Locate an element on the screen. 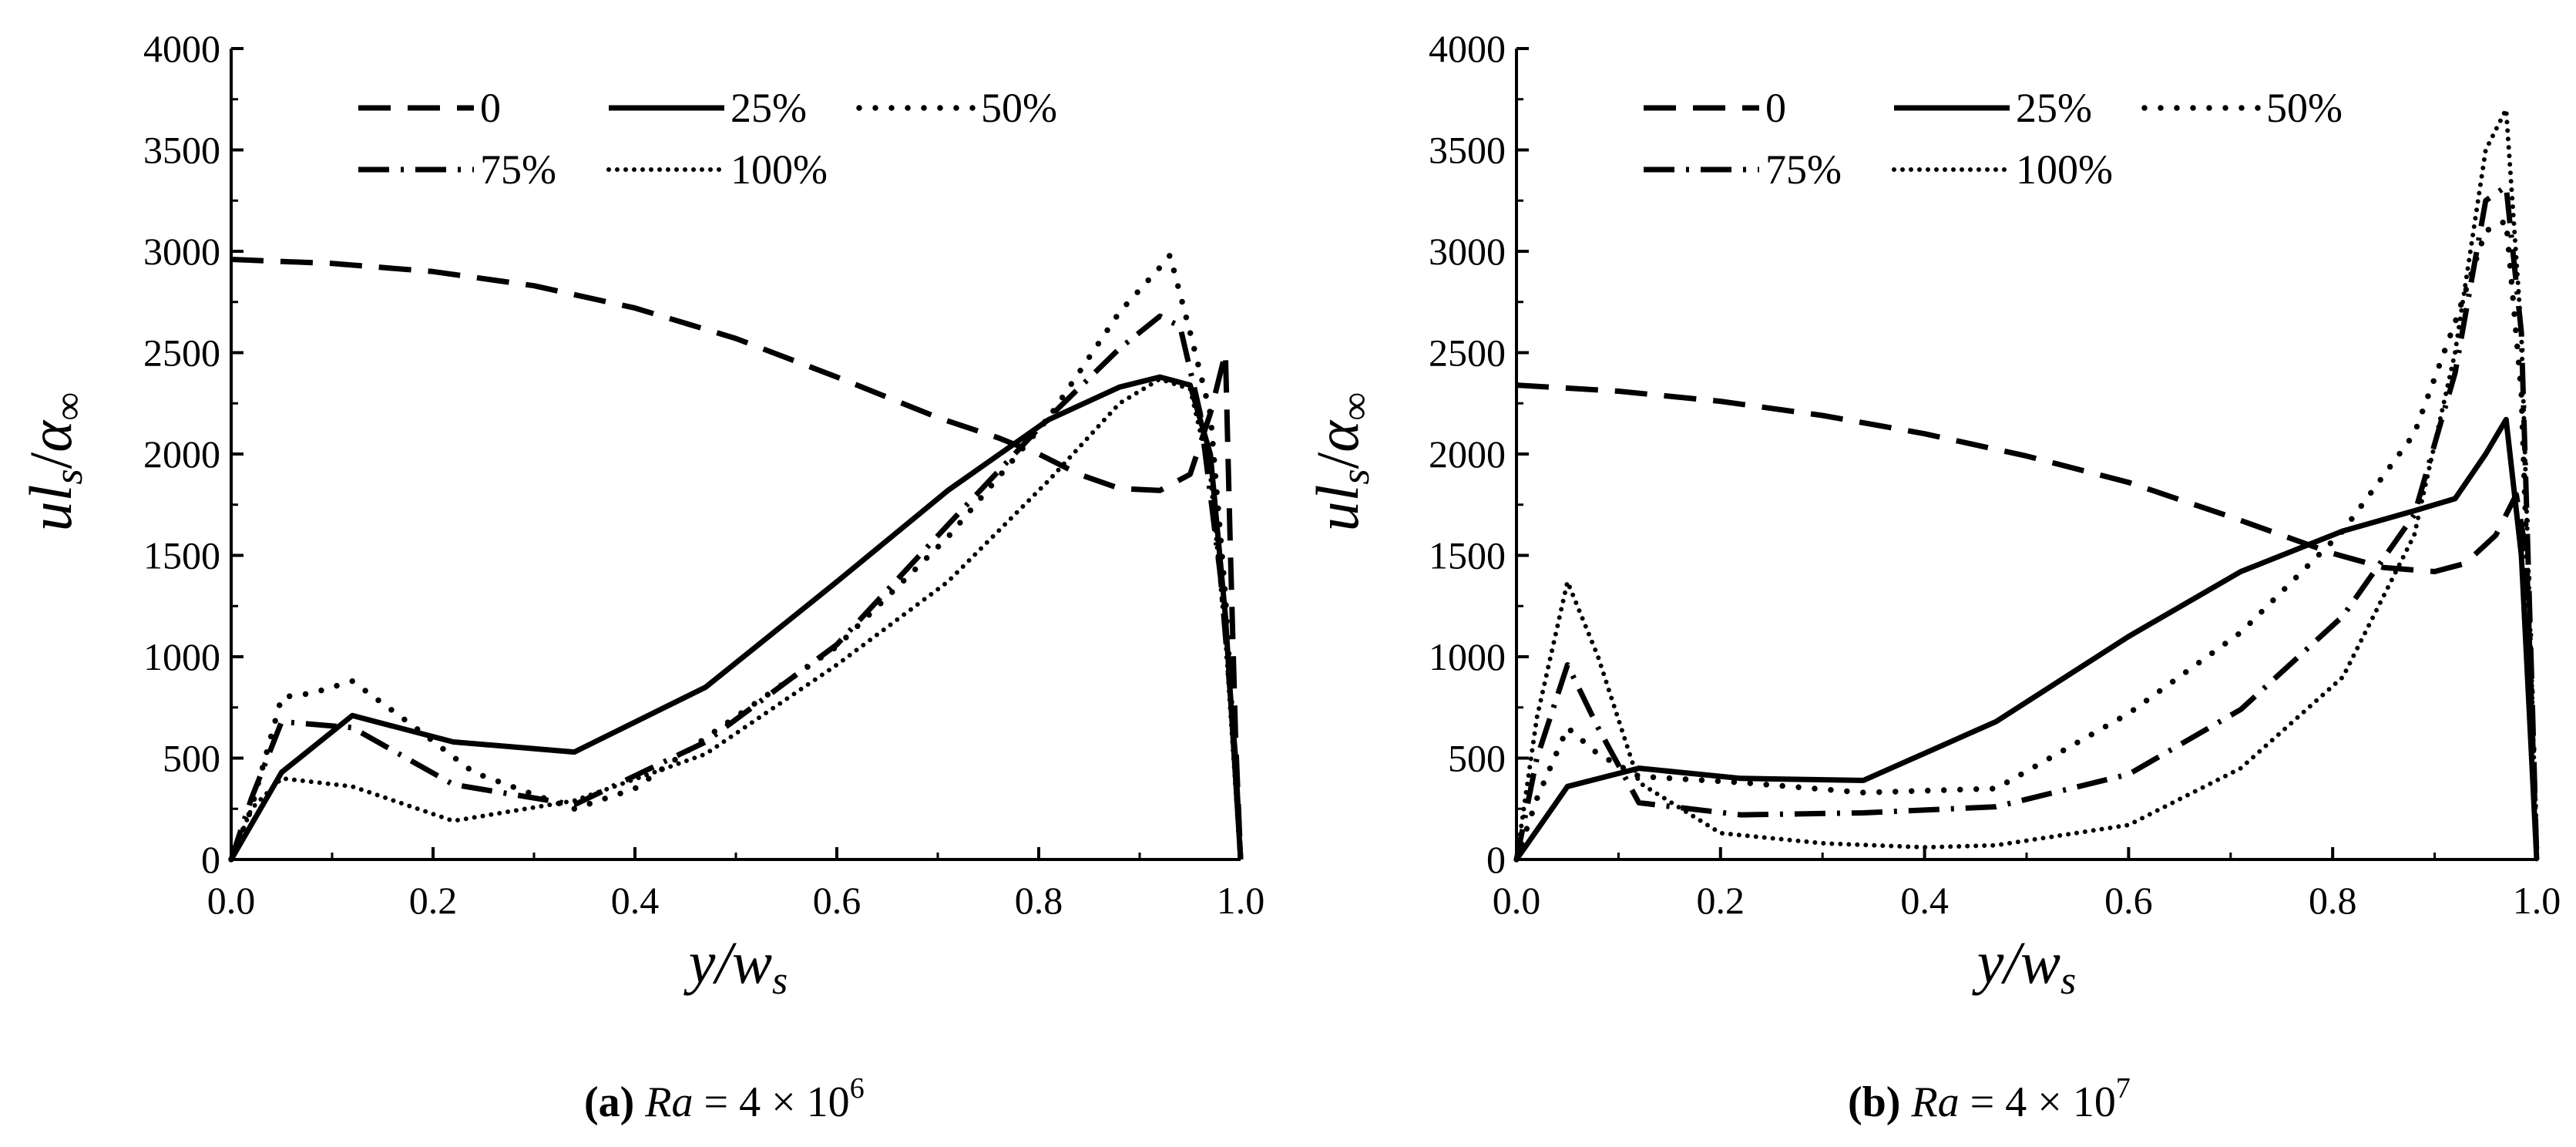 The image size is (2576, 1147). panel-caption: (a) Ra = 4 × 106 is located at coordinates (724, 1099).